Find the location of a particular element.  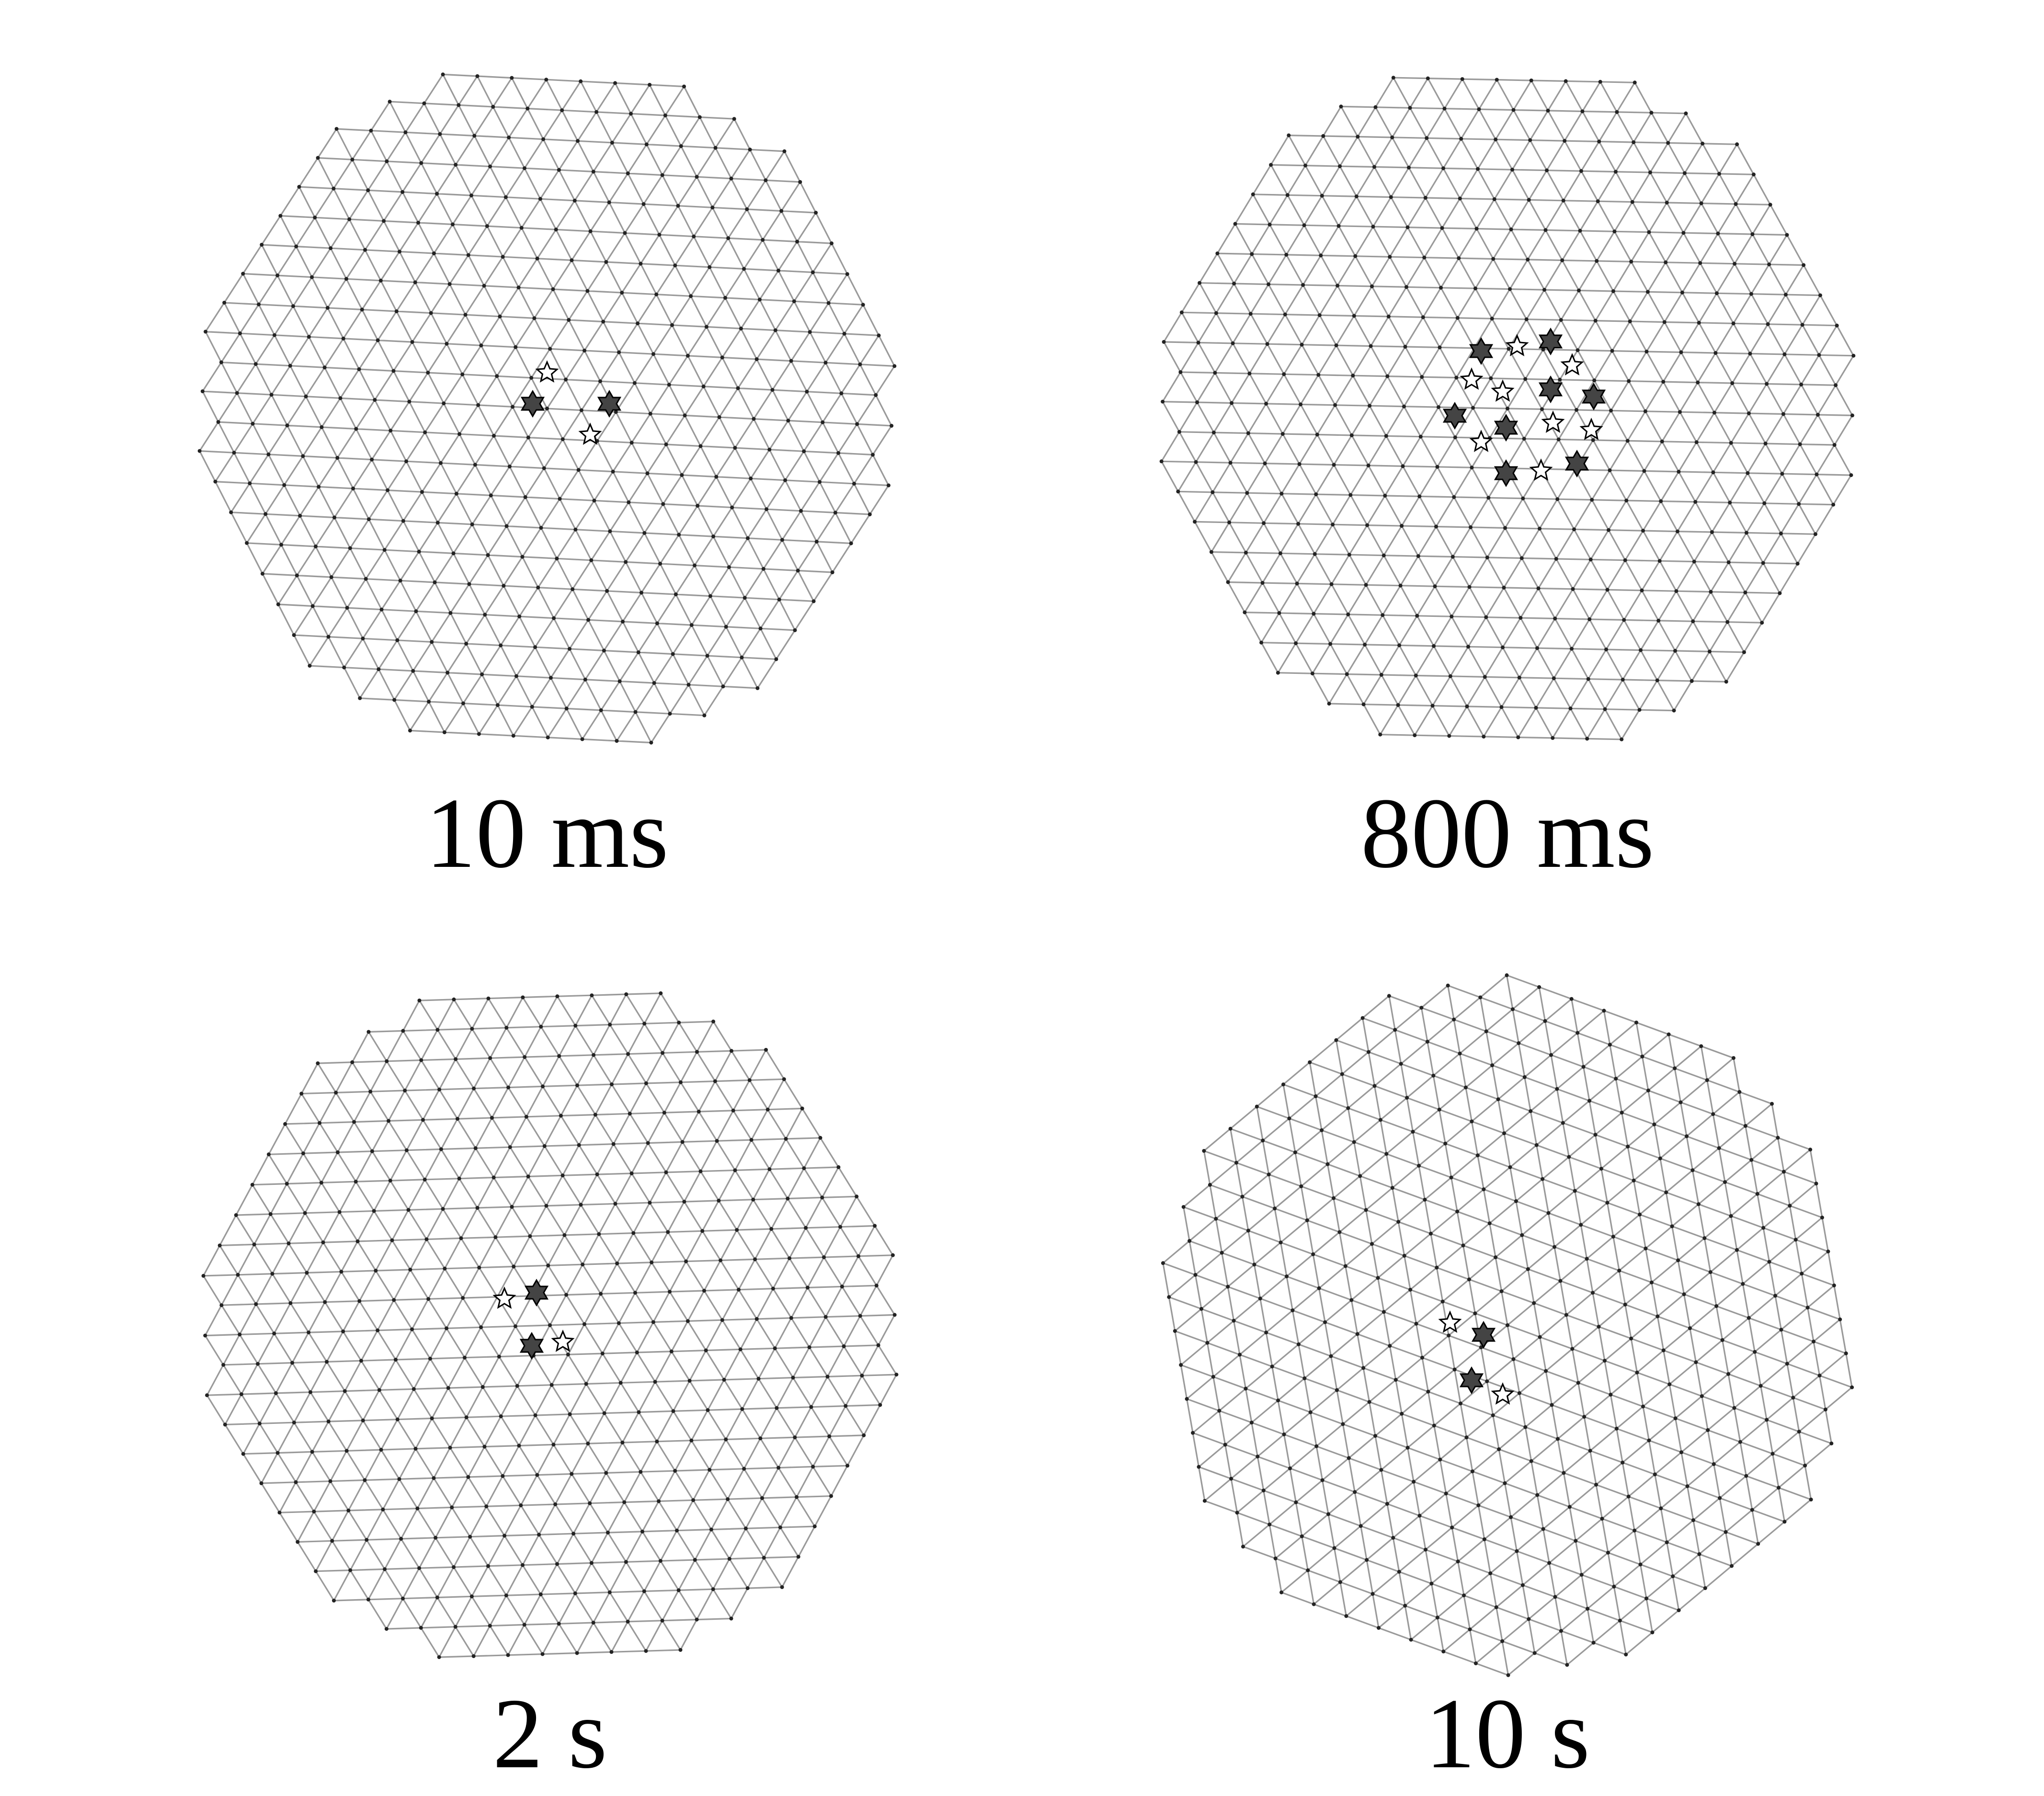

defect-dark is located at coordinates (1506, 428).